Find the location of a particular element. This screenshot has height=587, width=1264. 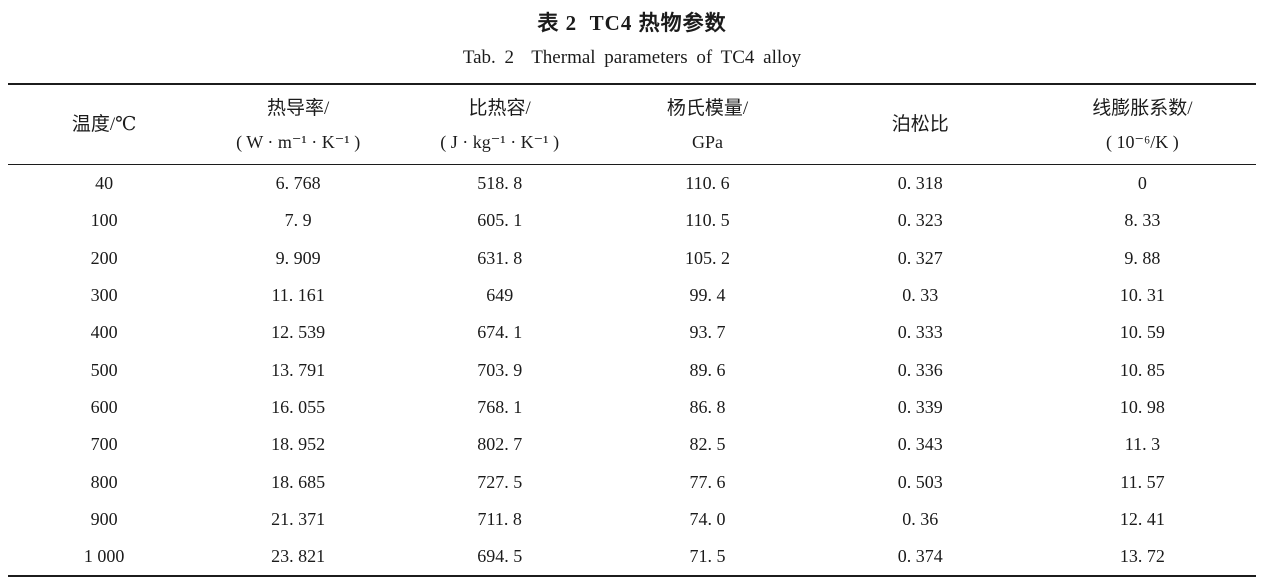

header-cell-temperature: 温度/℃ is located at coordinates (104, 124).